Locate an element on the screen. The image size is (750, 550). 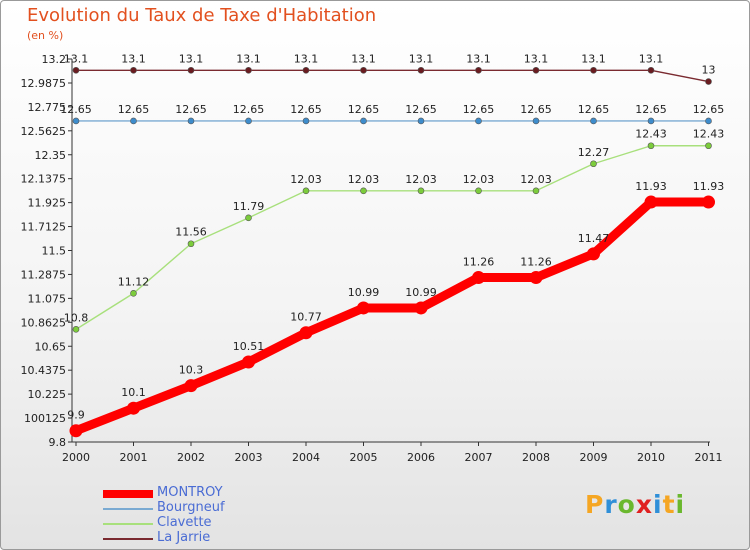
data-label: 11.79 is located at coordinates (249, 206).